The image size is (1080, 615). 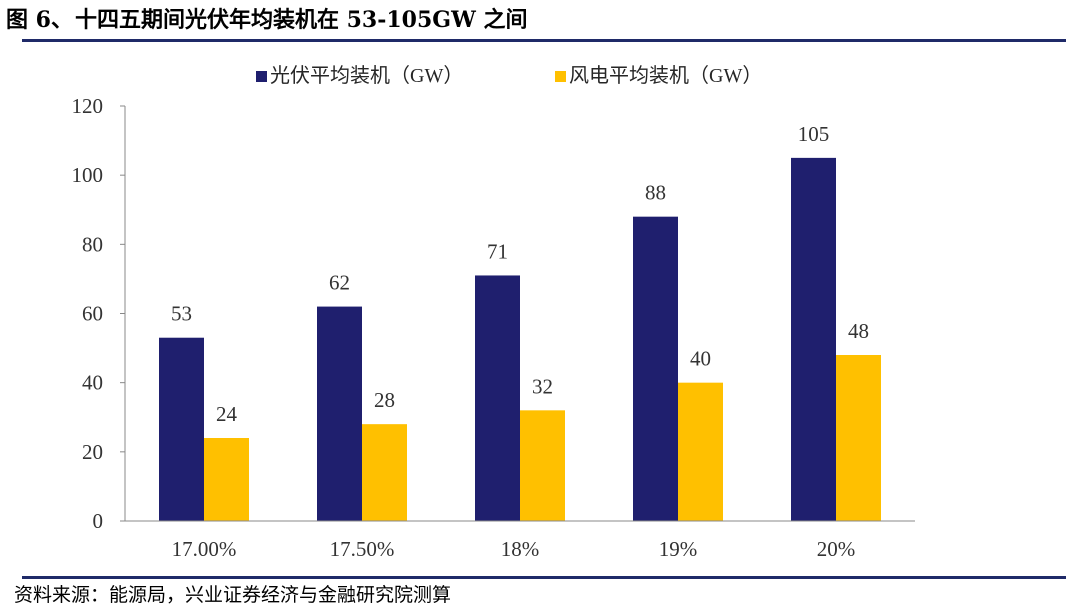 I want to click on y-axis: 0 20 40 60 80 100 120, so click(x=99, y=313).